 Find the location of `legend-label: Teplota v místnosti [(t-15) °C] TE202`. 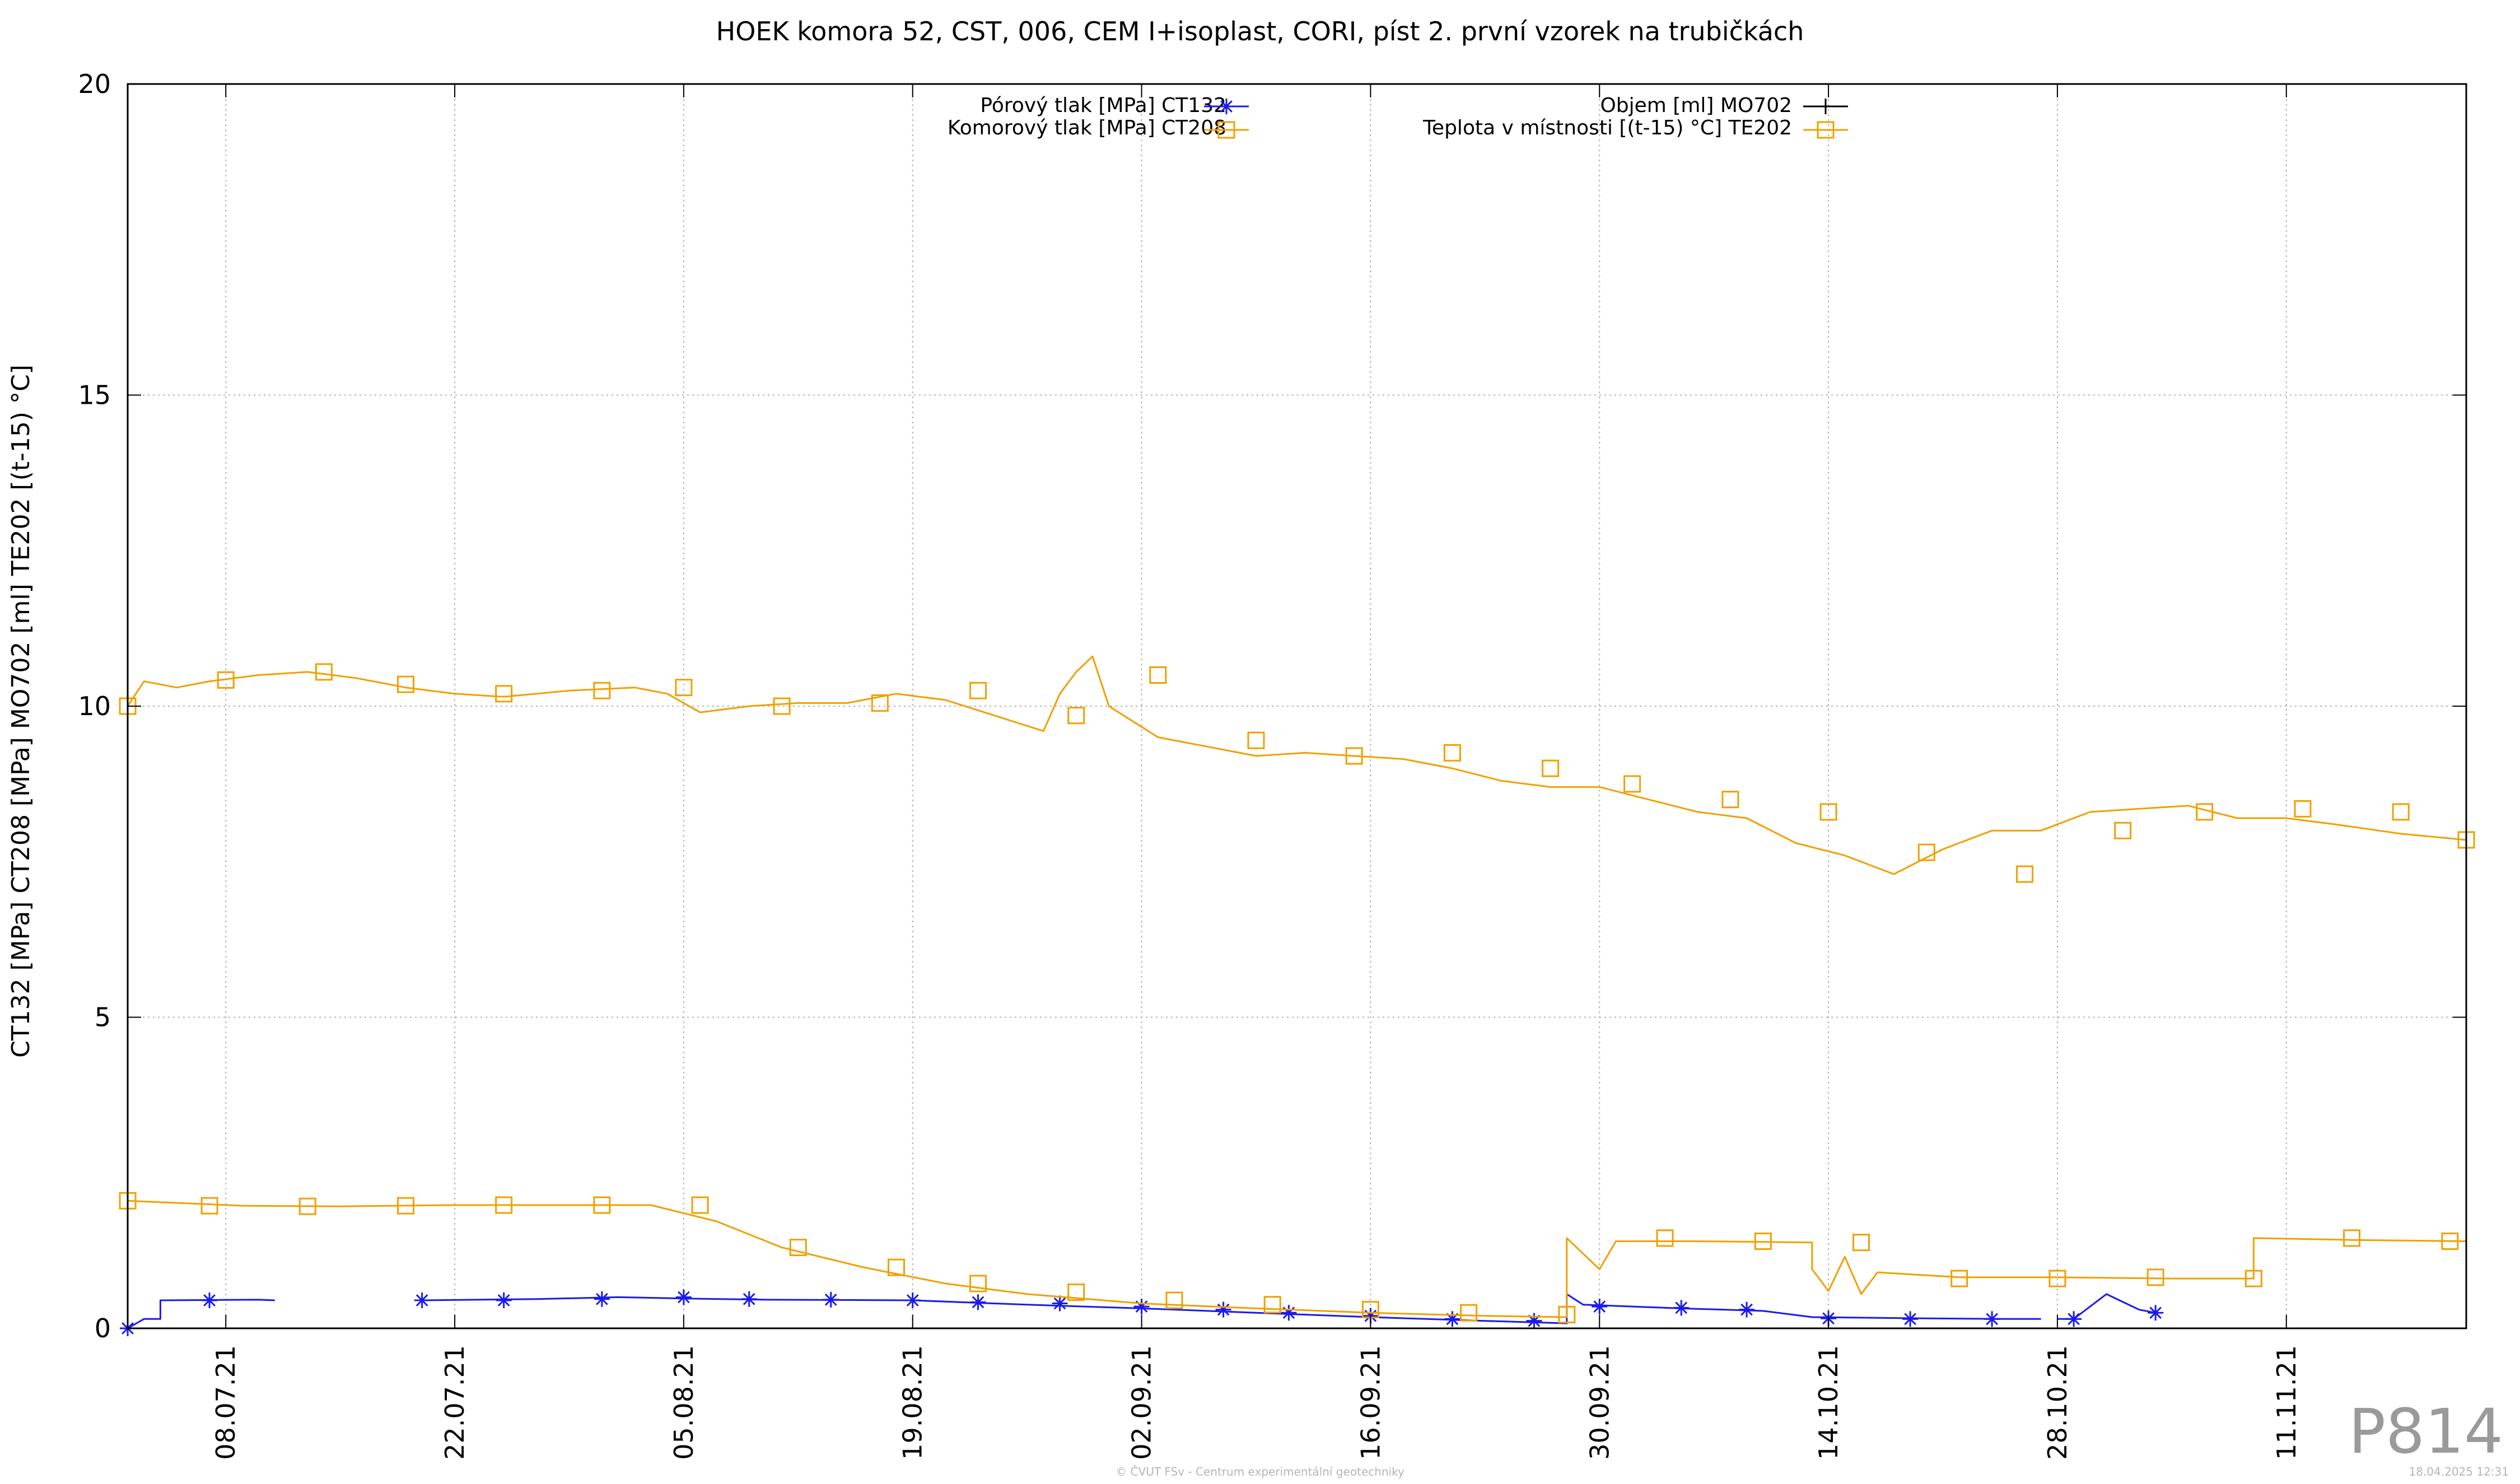

legend-label: Teplota v místnosti [(t-15) °C] TE202 is located at coordinates (1607, 128).